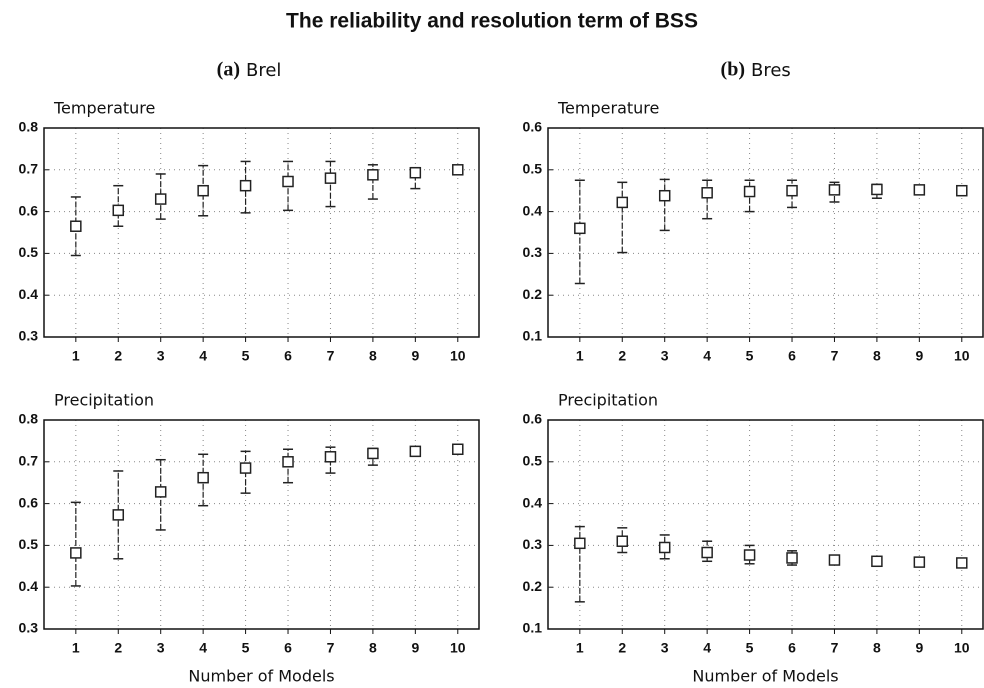  What do you see at coordinates (104, 108) in the screenshot?
I see `panel-title: Temperature` at bounding box center [104, 108].